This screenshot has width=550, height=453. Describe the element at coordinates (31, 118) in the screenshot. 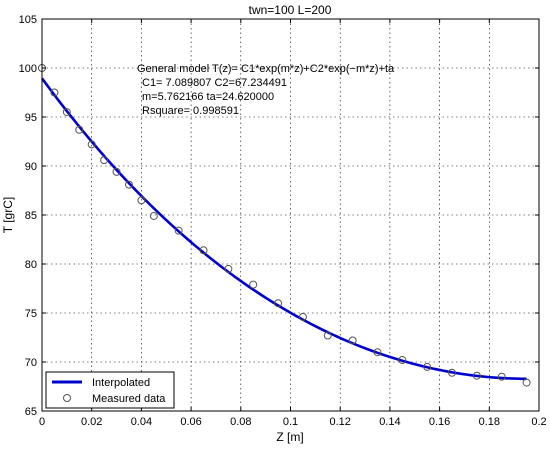

I see `y-tick-label: 95` at that location.